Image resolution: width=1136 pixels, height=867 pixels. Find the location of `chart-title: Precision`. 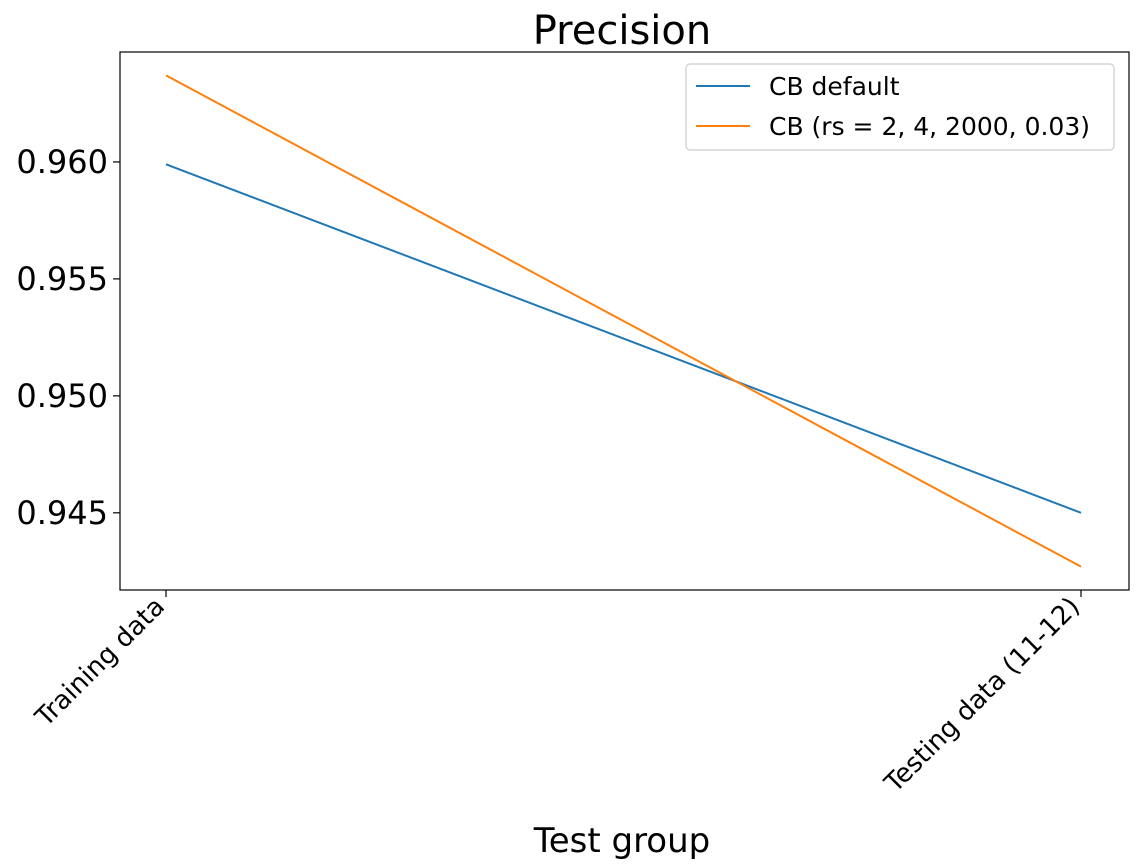

chart-title: Precision is located at coordinates (622, 31).